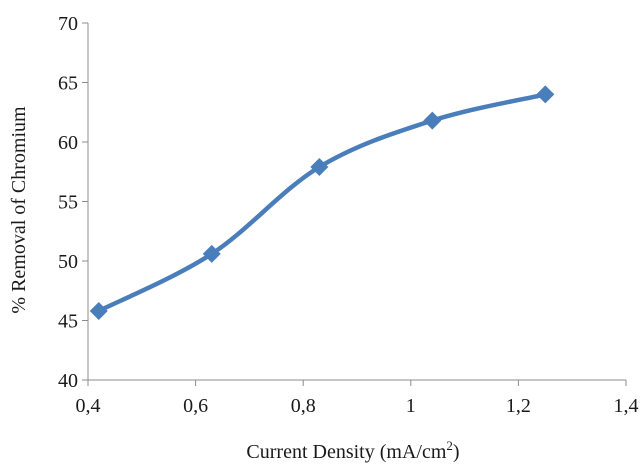  Describe the element at coordinates (68, 262) in the screenshot. I see `y-tick-label: 50` at that location.